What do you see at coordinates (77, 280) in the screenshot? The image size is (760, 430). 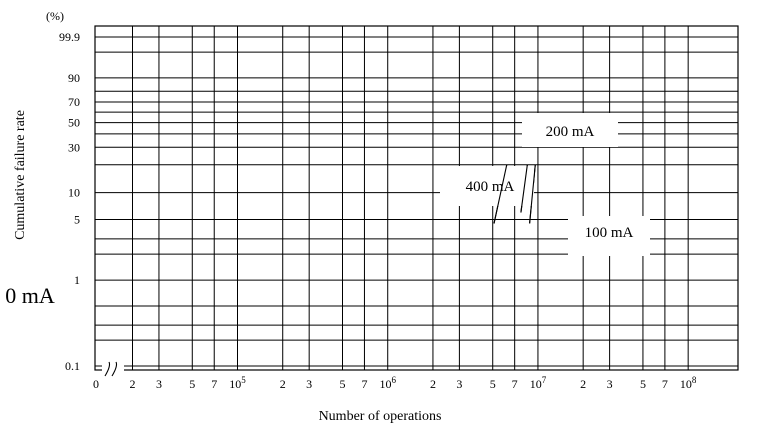 I see `y-tick-label: 1` at bounding box center [77, 280].